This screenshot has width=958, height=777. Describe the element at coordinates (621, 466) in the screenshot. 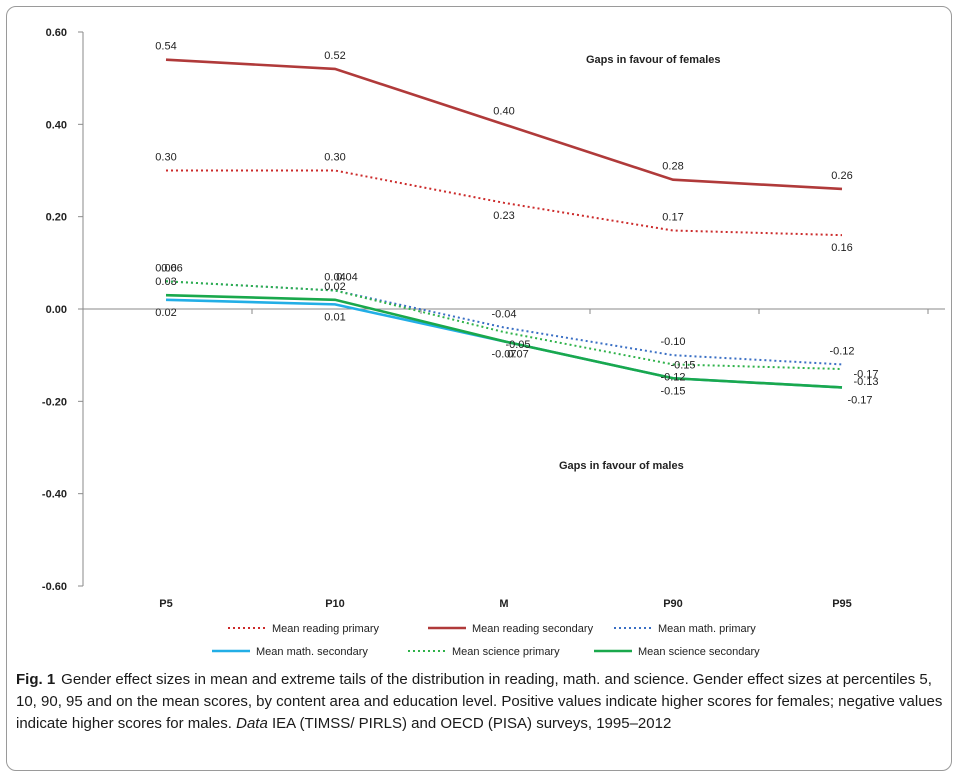

I see `annotation-males: Gaps in favour of males` at that location.